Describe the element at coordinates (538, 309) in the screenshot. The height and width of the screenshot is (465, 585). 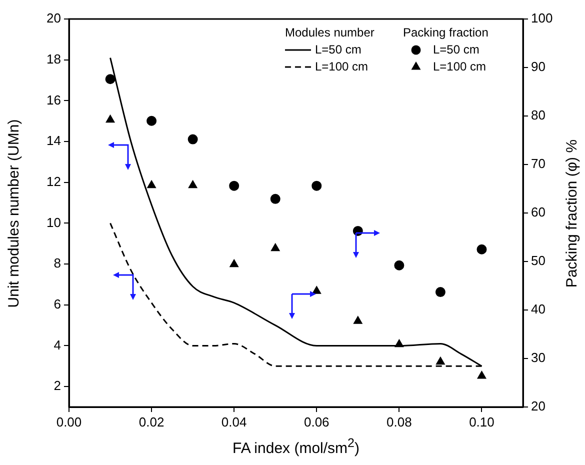
I see `y2-tick-label: 40` at that location.